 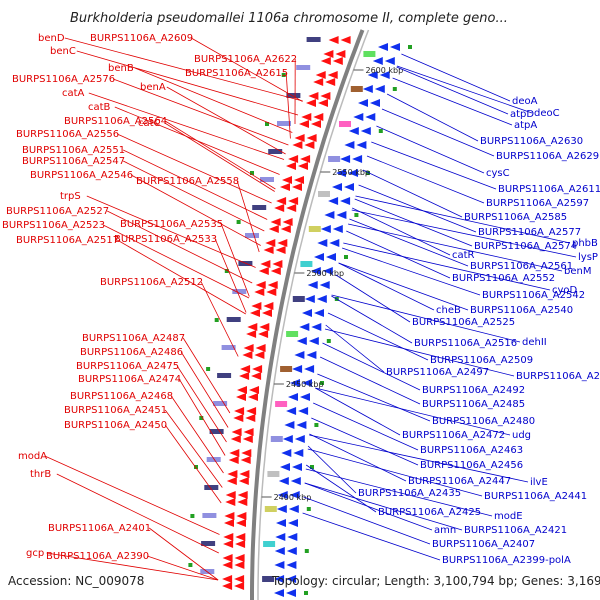 I want to click on right-gene-label: BURPS1106A_A2399-polA, so click(x=506, y=560).